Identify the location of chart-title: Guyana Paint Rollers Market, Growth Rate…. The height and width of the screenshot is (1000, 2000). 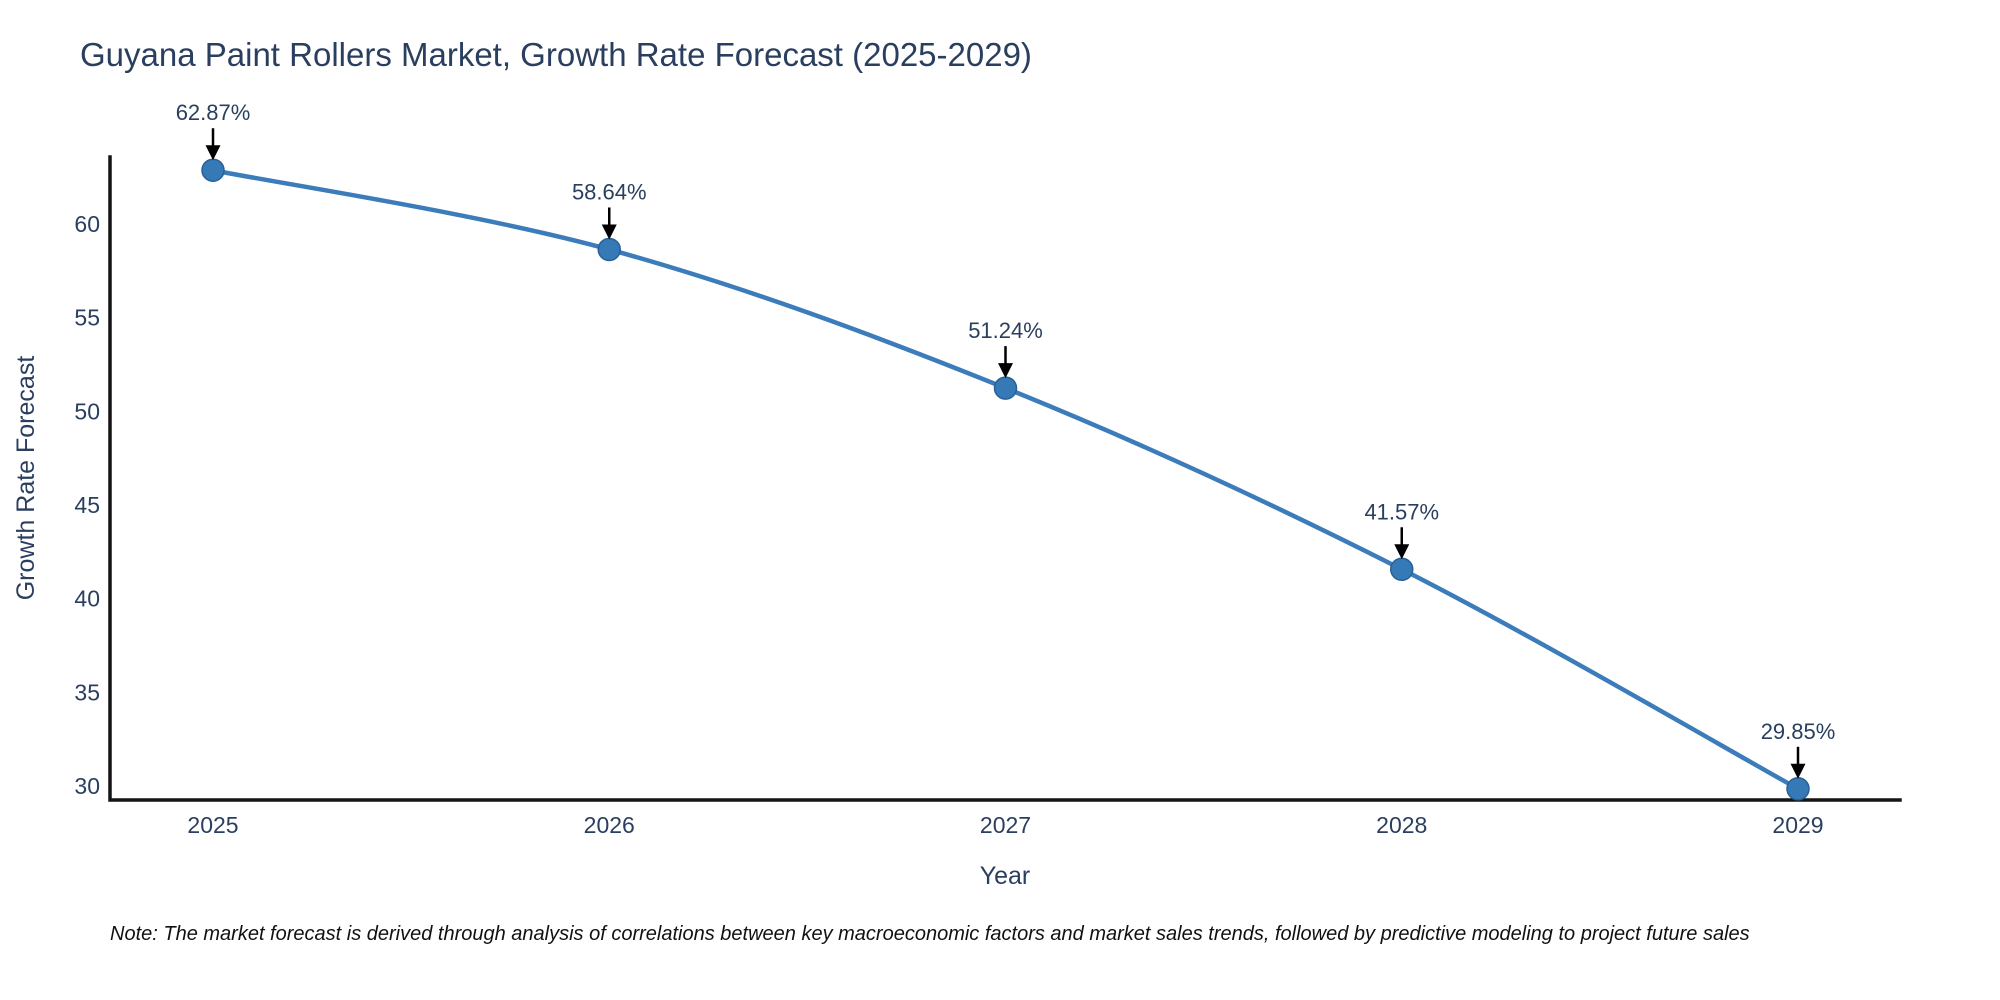
(556, 54).